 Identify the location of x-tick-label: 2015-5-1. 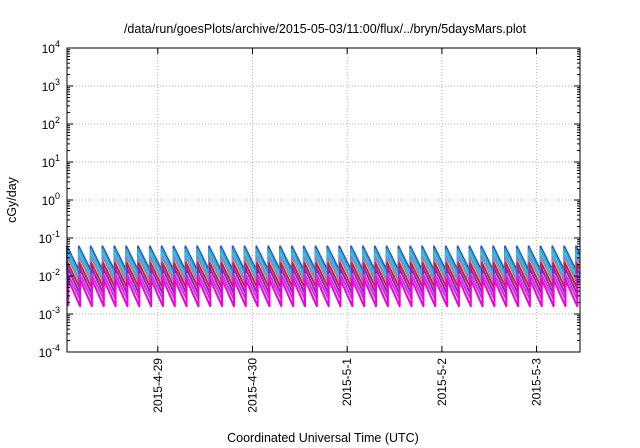
(347, 382).